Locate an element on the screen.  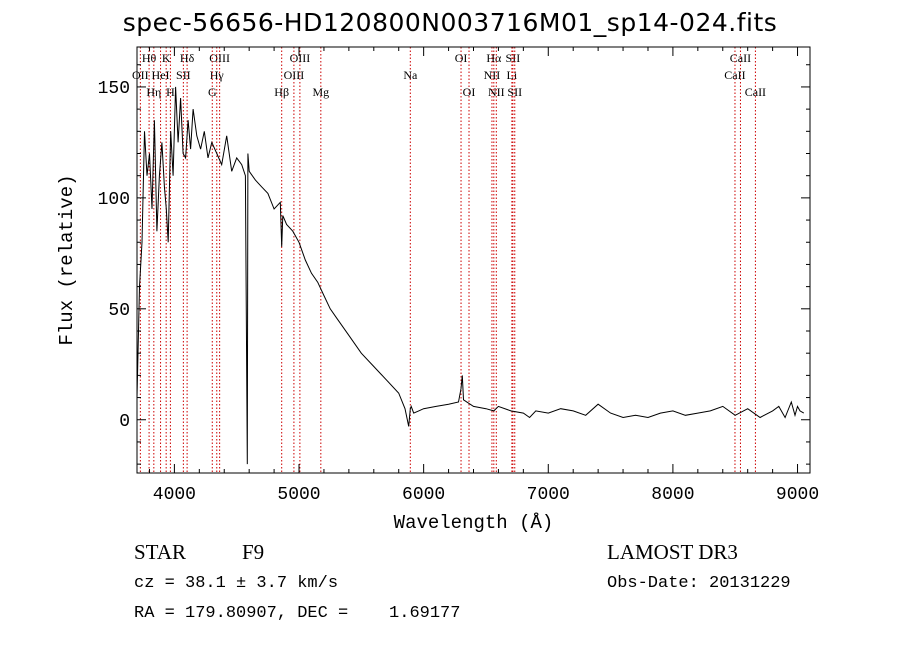
marker-label: Mg is located at coordinates (320, 92).